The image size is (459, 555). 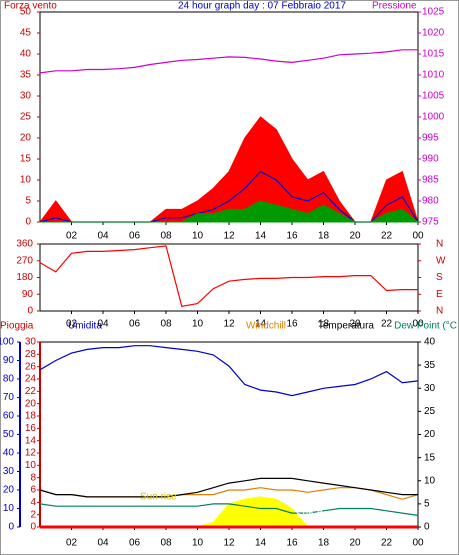 What do you see at coordinates (430, 159) in the screenshot?
I see `y-tick-label: 990` at bounding box center [430, 159].